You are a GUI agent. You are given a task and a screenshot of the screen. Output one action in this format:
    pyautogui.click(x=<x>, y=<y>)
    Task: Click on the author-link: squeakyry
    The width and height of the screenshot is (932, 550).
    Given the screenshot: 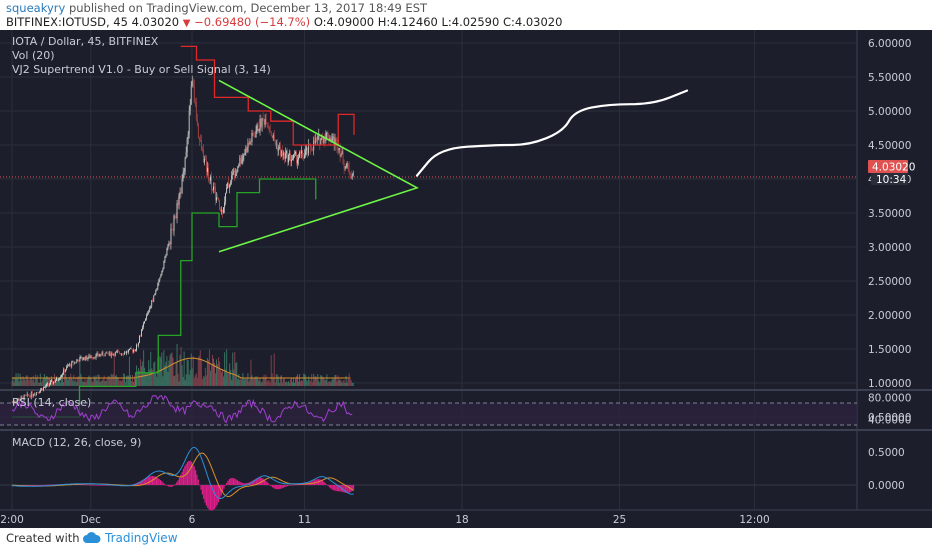 What is the action you would take?
    pyautogui.click(x=36, y=8)
    